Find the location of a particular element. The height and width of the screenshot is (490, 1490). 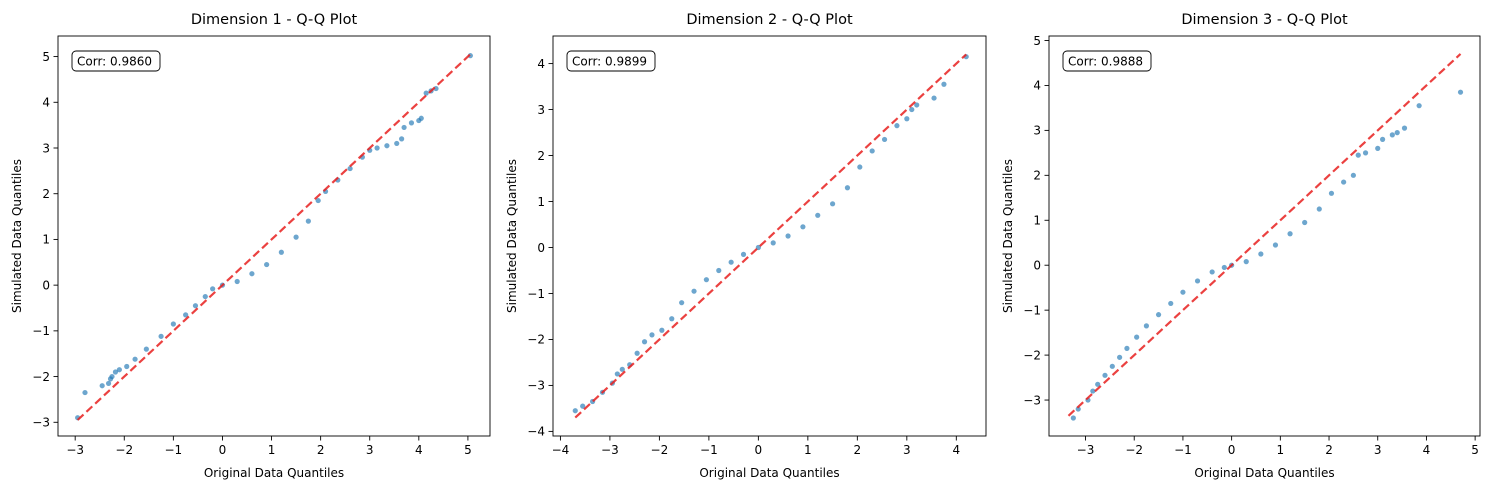

chart-title: Dimension 3 - Q-Q Plot is located at coordinates (1264, 20).